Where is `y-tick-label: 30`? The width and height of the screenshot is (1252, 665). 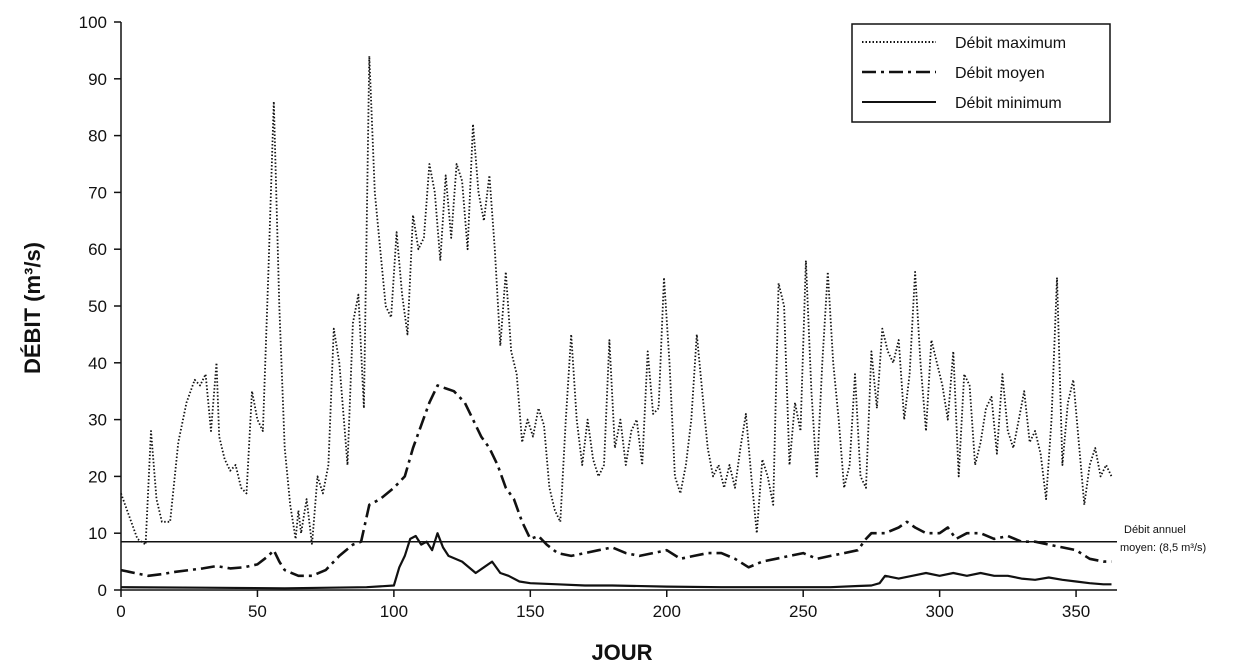
y-tick-label: 30 is located at coordinates (97, 420).